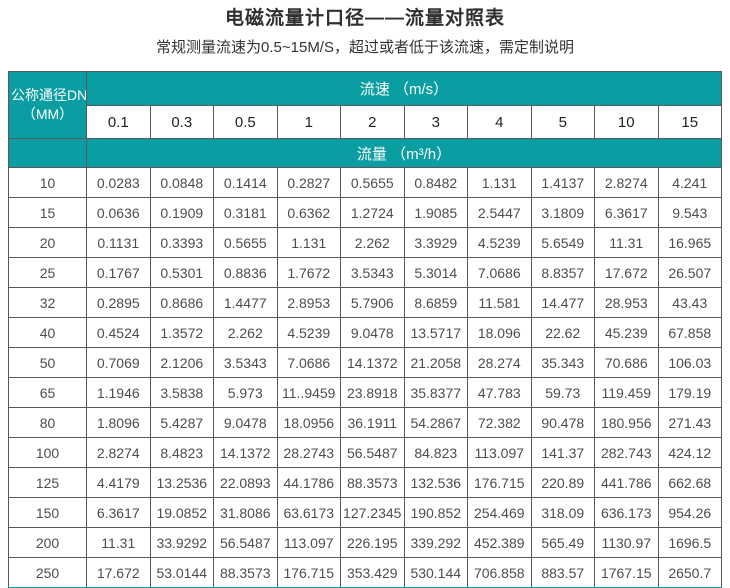 The width and height of the screenshot is (730, 588). I want to click on flow-value-cell: 35.343, so click(562, 362).